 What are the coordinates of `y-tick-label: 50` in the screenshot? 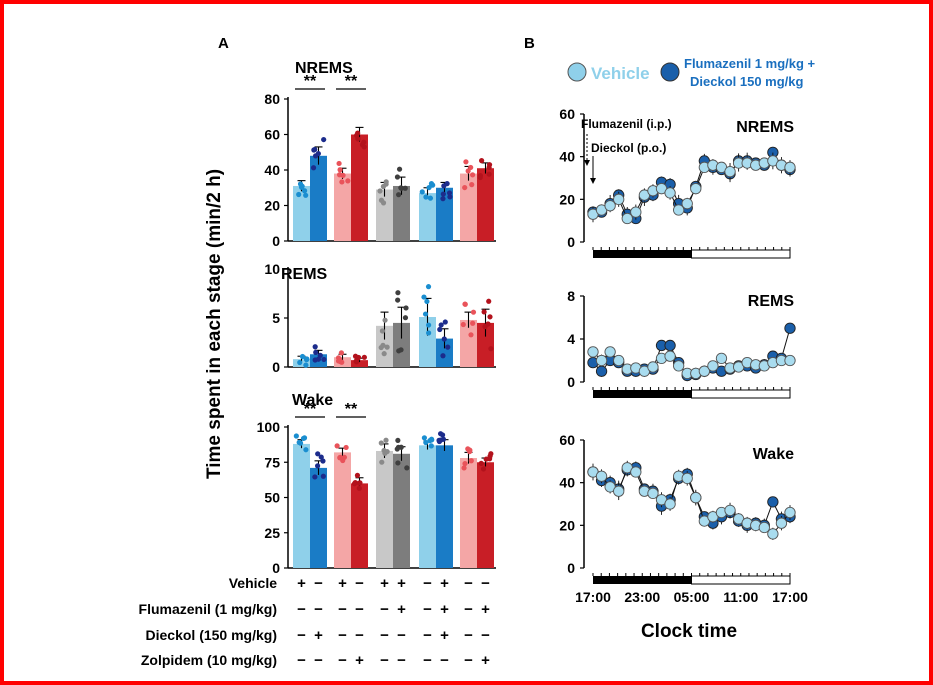 It's located at (272, 498).